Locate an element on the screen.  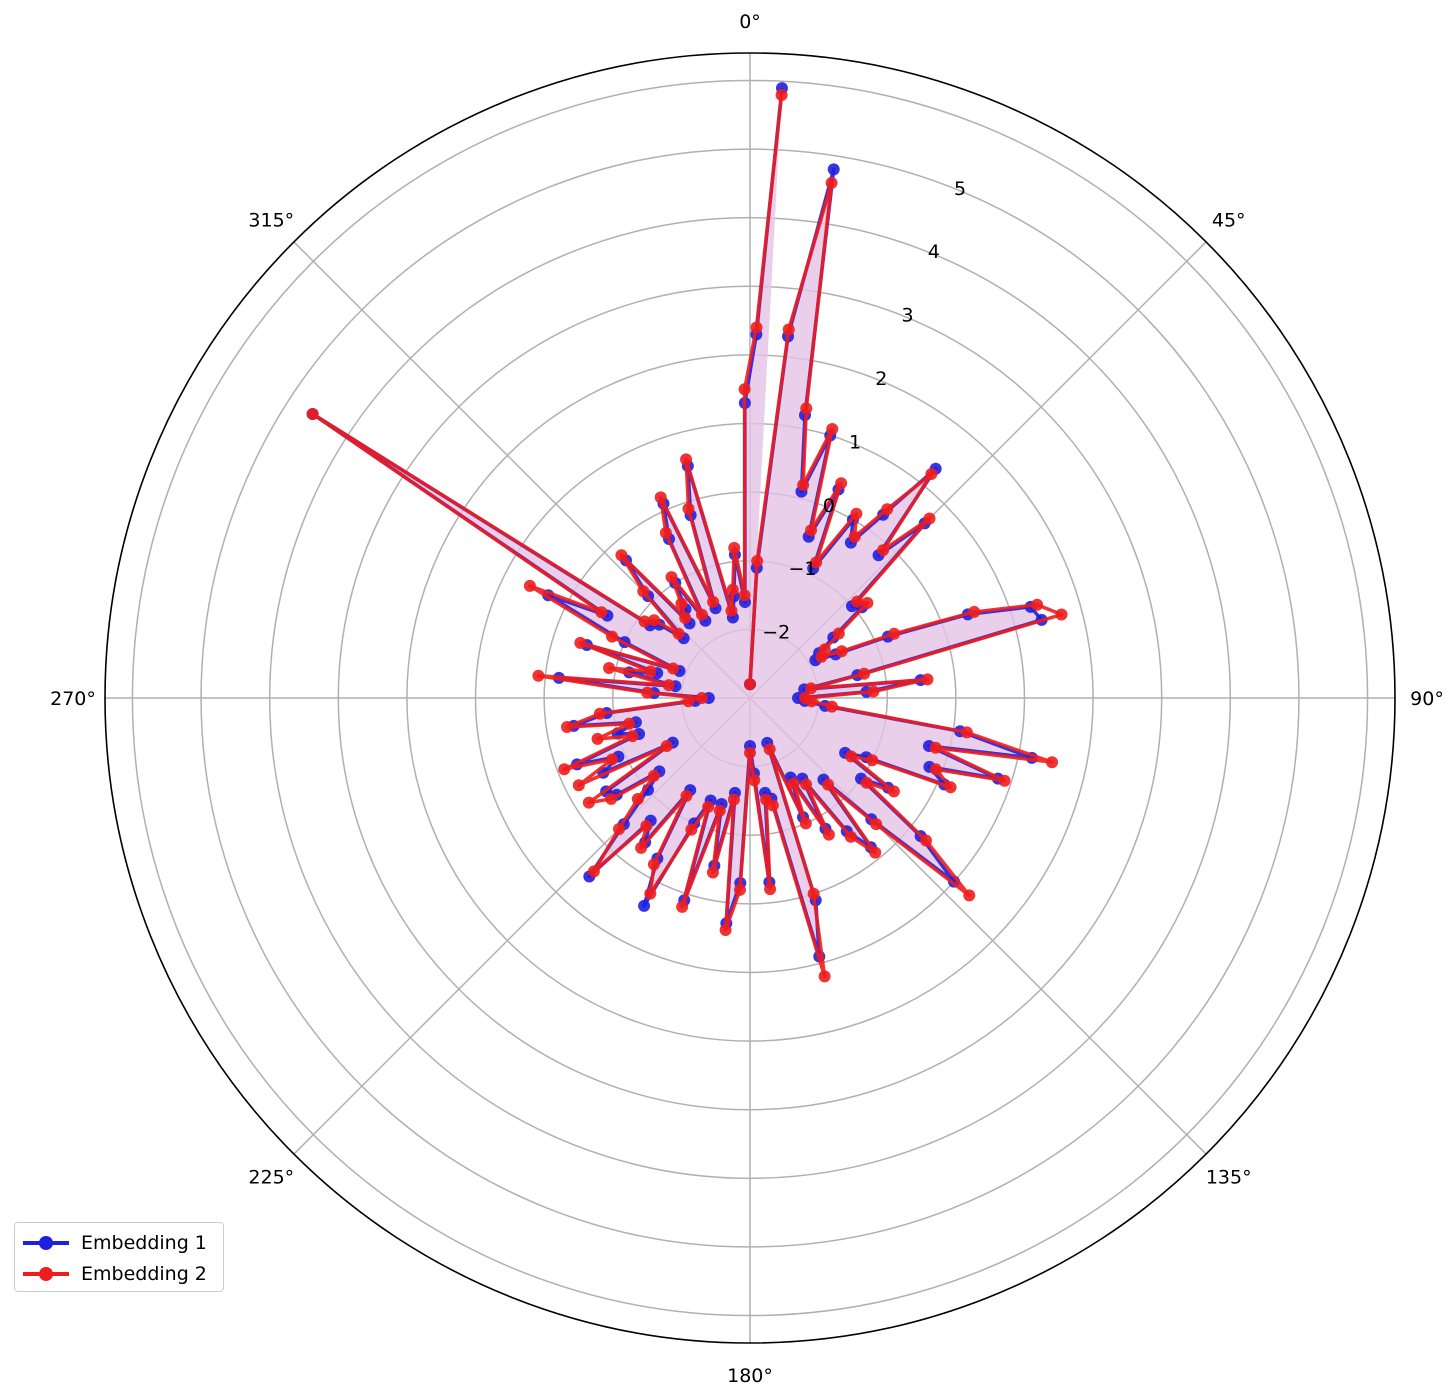
angle-tick-label: 90° is located at coordinates (1427, 699).